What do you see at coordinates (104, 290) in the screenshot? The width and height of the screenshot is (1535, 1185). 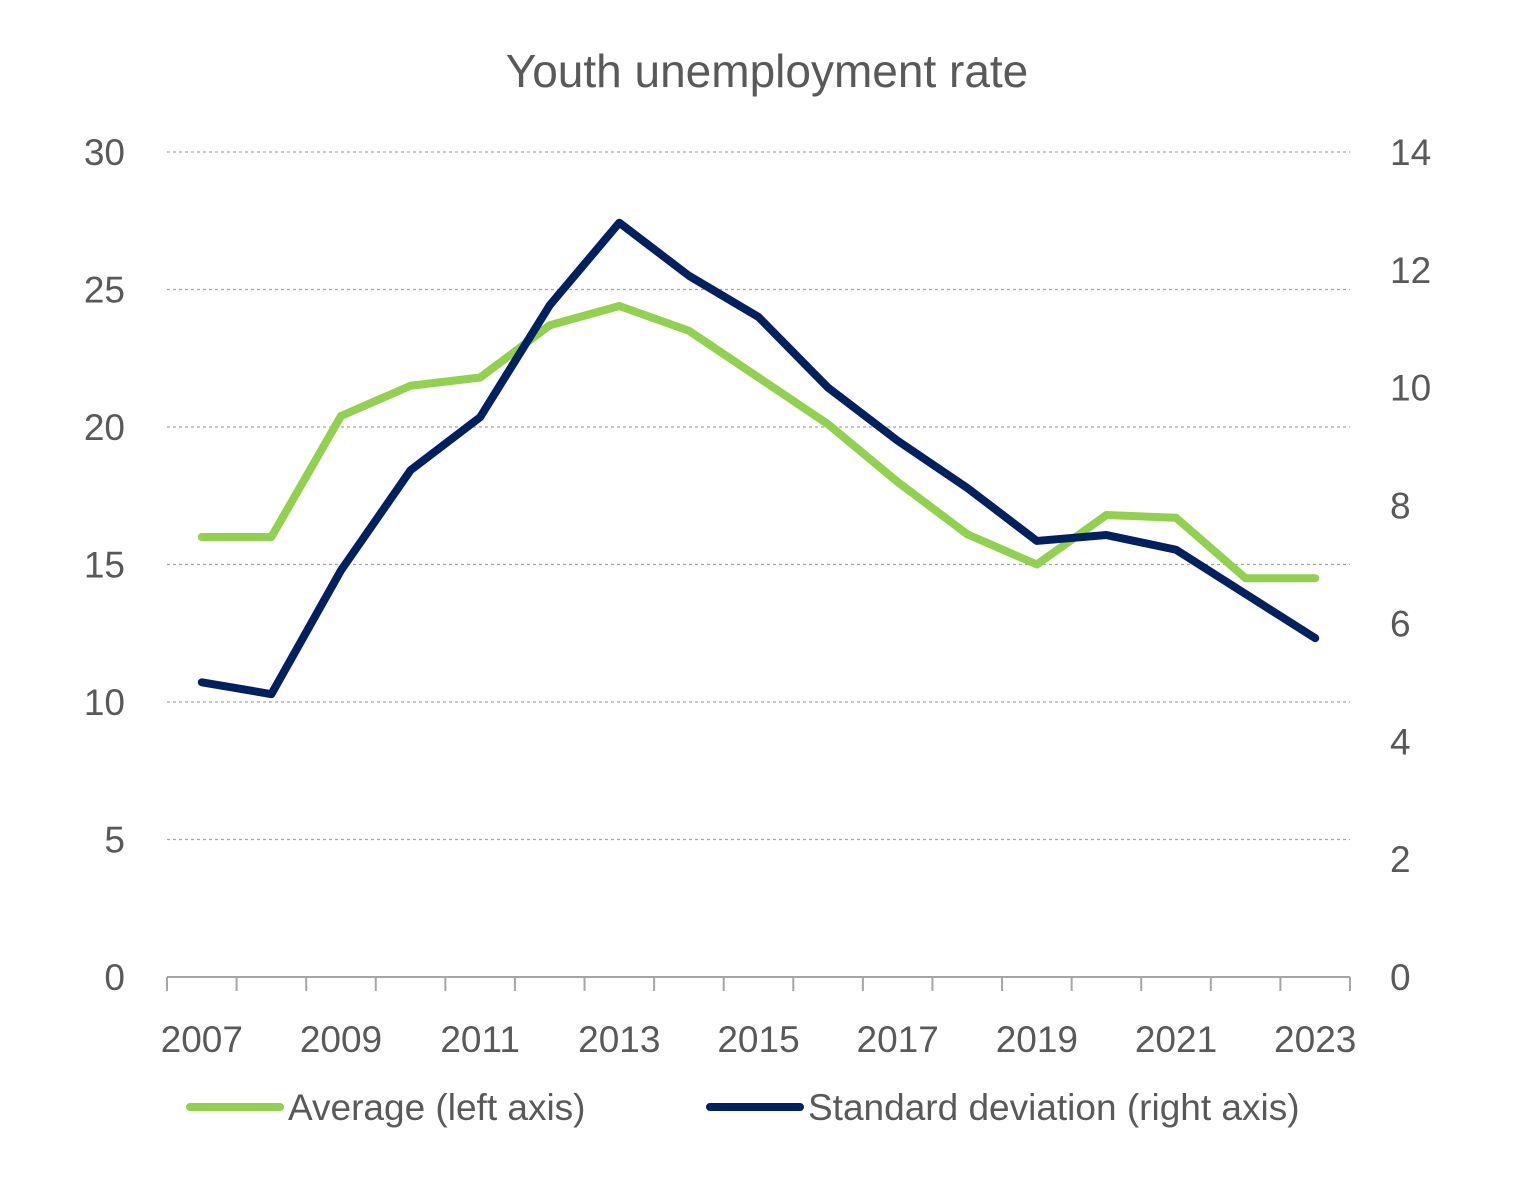 I see `y-left-tick-label: 25` at bounding box center [104, 290].